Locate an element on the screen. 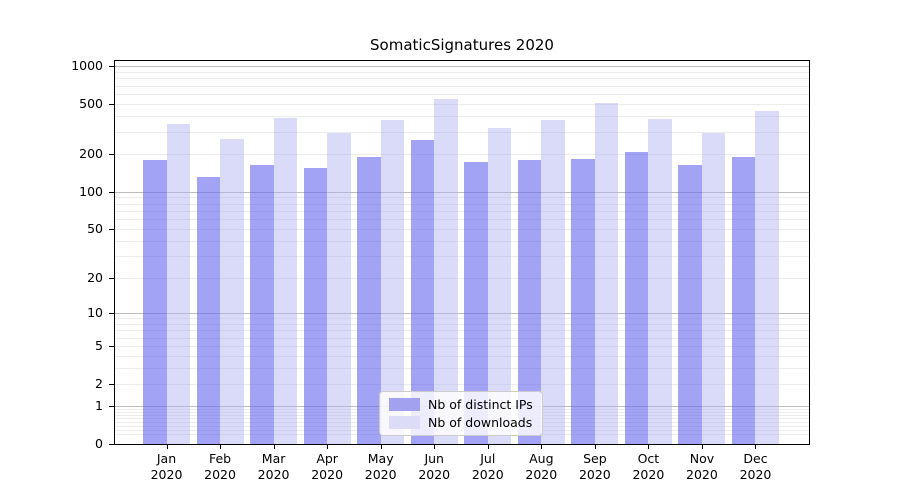  bar-distinct-ips-mar is located at coordinates (262, 304).